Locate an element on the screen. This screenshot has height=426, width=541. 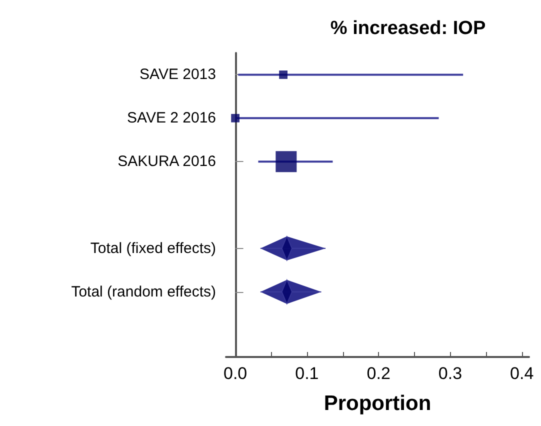
x-tick-label: 0.3 is located at coordinates (450, 373).